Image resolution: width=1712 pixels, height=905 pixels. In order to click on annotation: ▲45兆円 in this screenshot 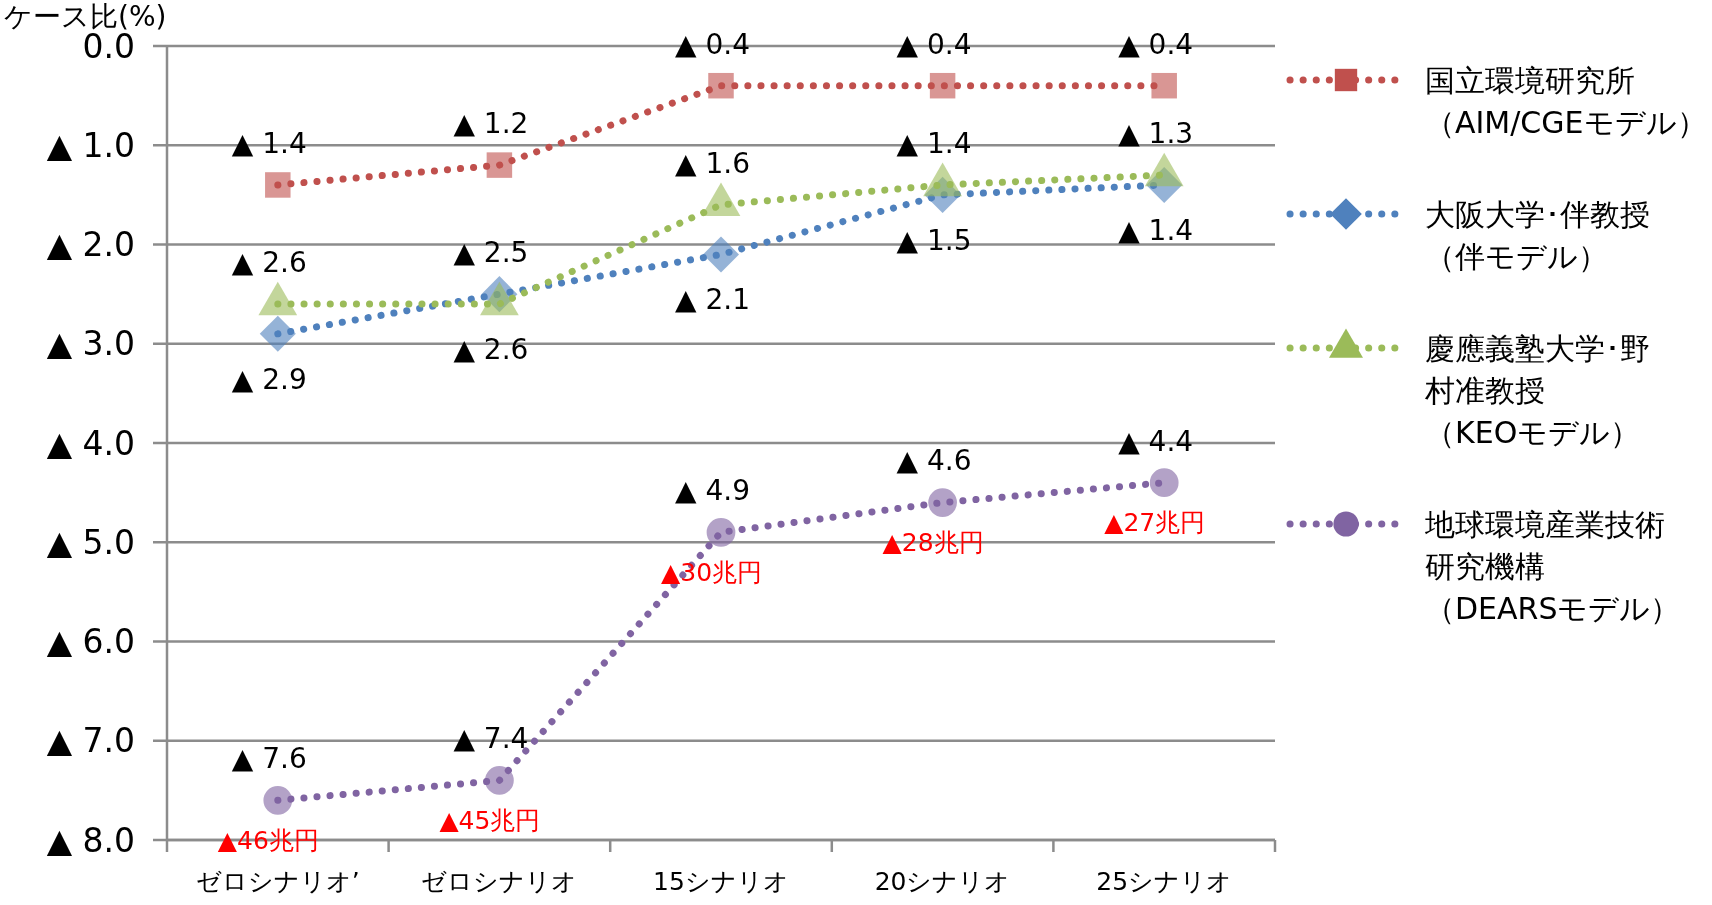, I will do `click(490, 821)`.